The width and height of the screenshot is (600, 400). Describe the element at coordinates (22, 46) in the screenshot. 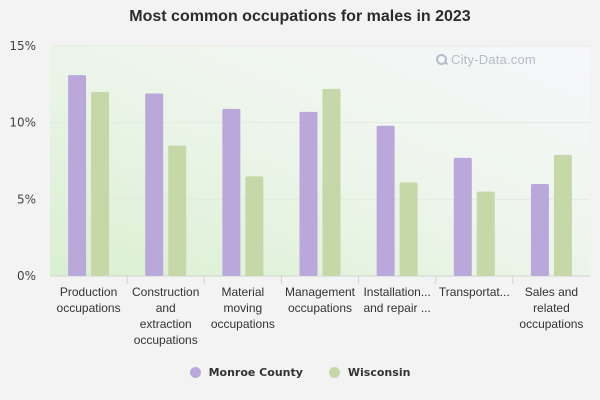

I see `y-tick-label: 15%` at that location.